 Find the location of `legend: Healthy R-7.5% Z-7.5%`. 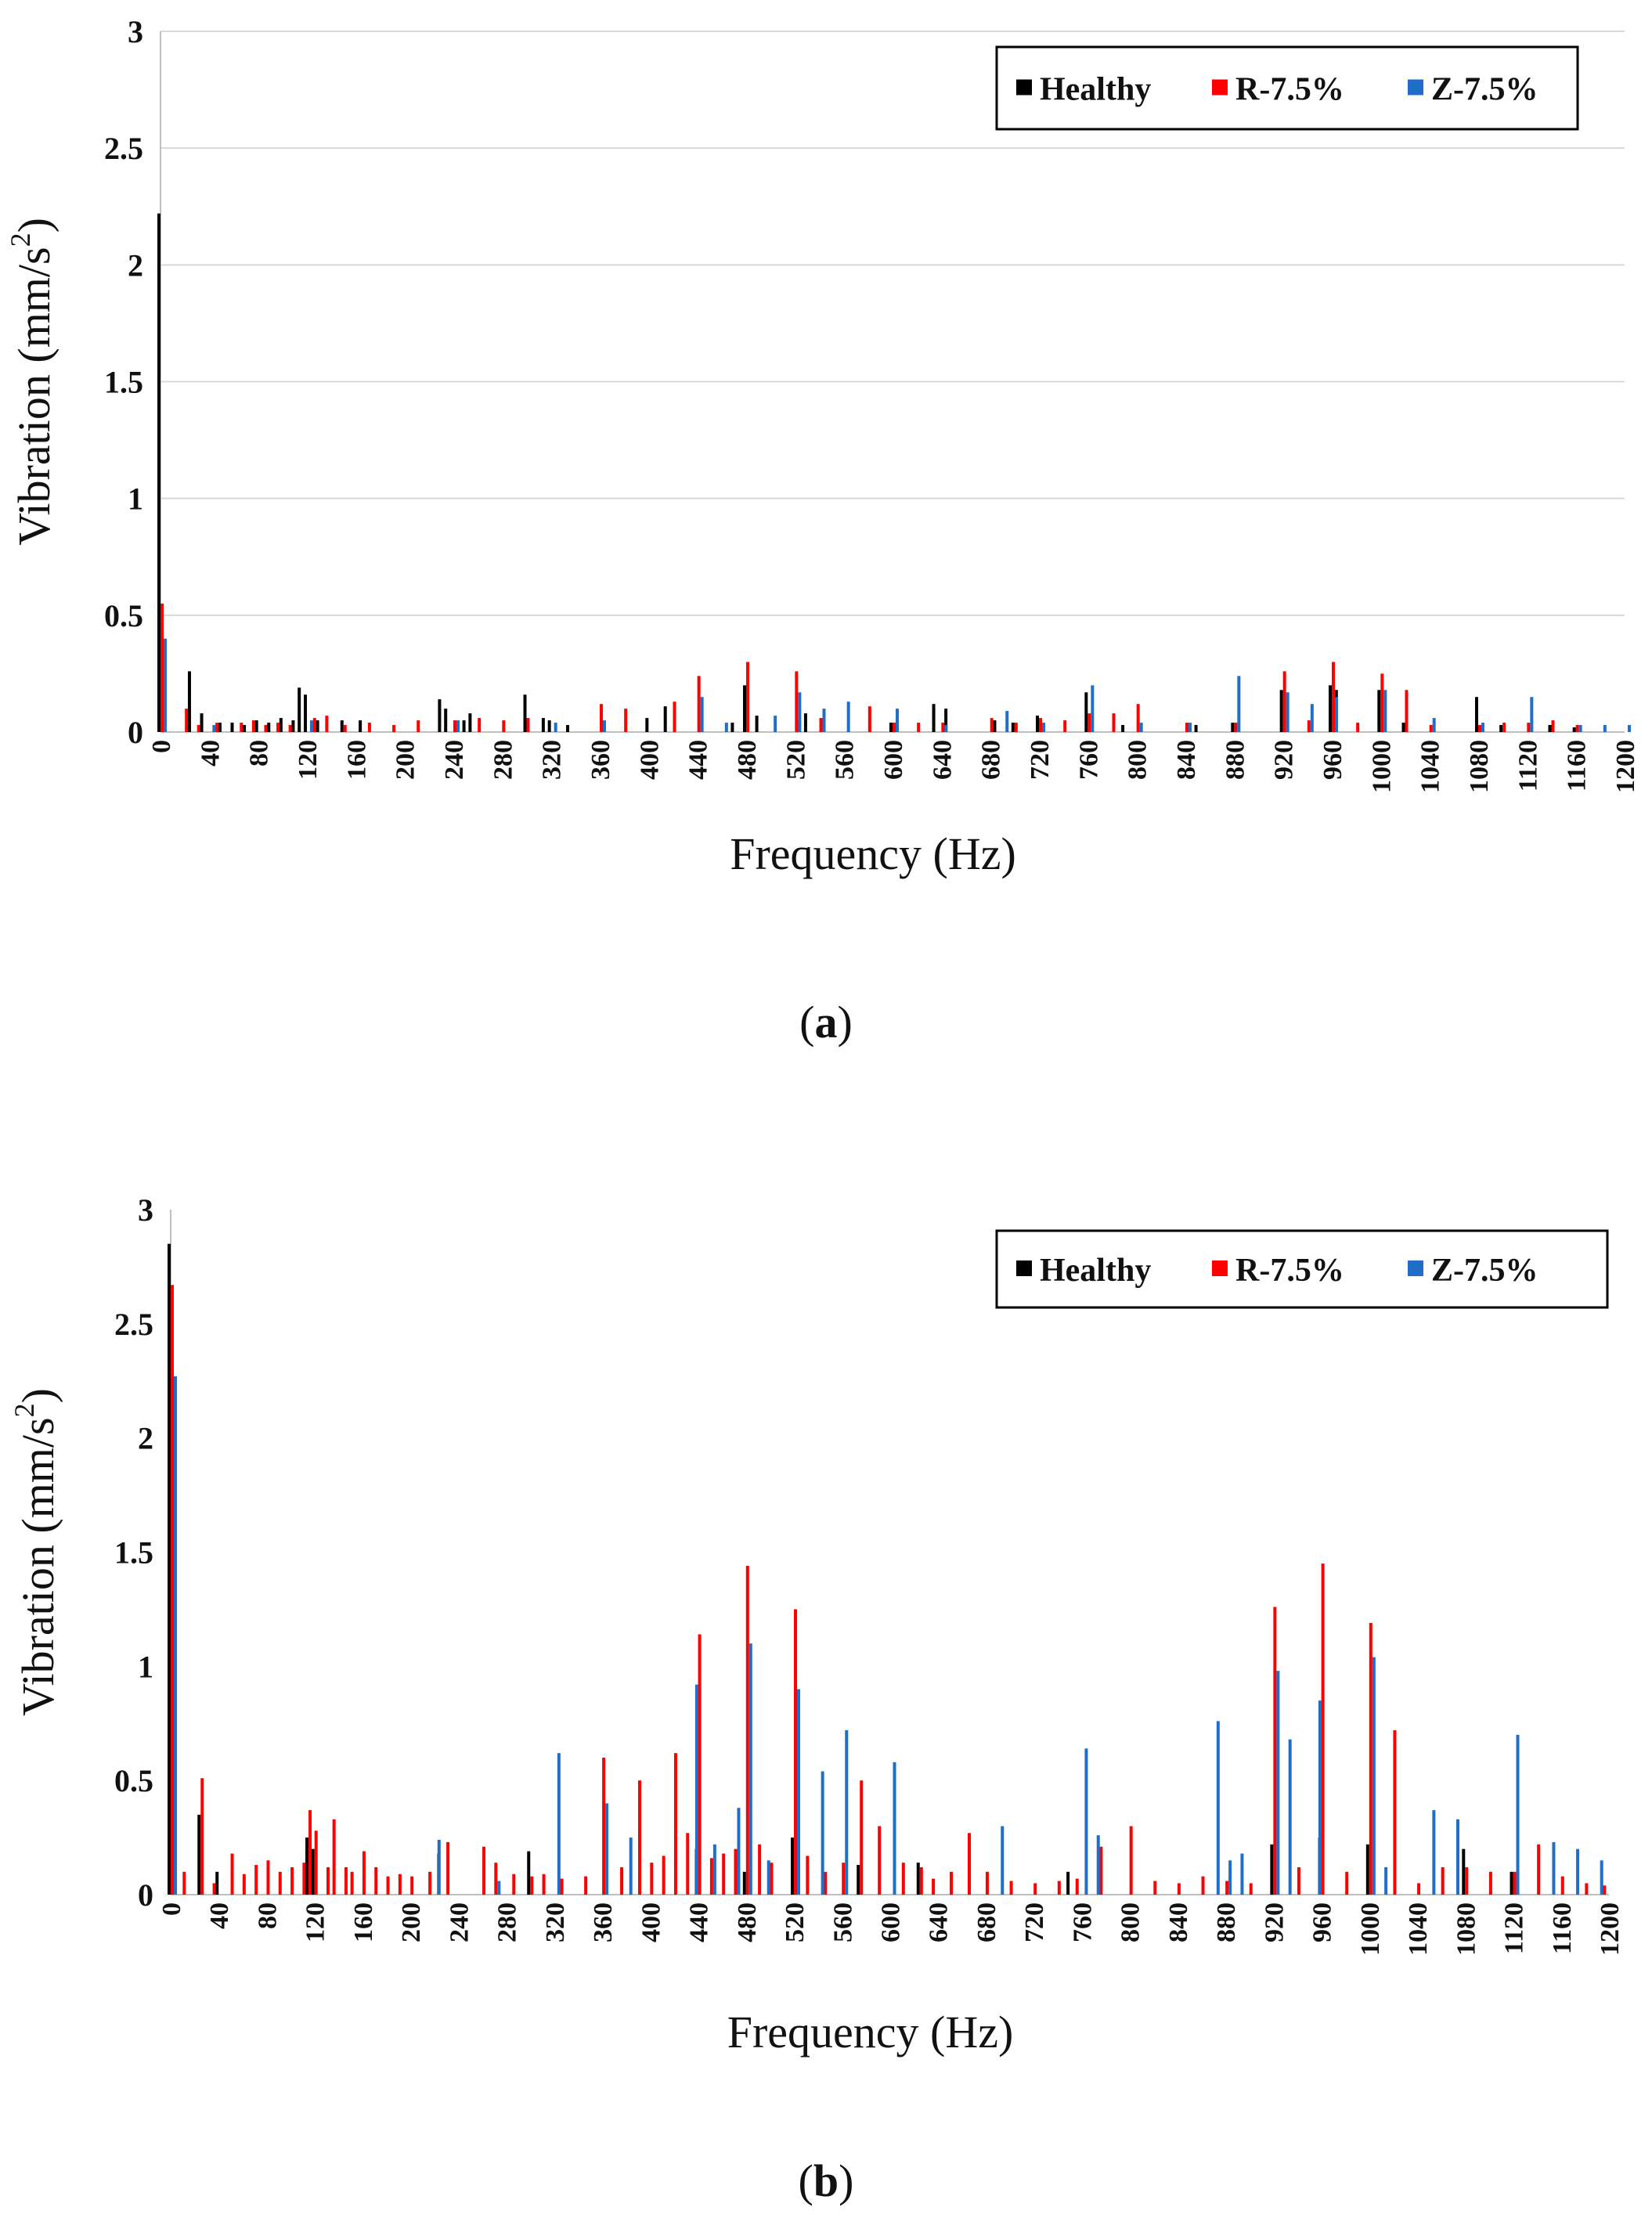

legend: Healthy R-7.5% Z-7.5% is located at coordinates (1287, 88).